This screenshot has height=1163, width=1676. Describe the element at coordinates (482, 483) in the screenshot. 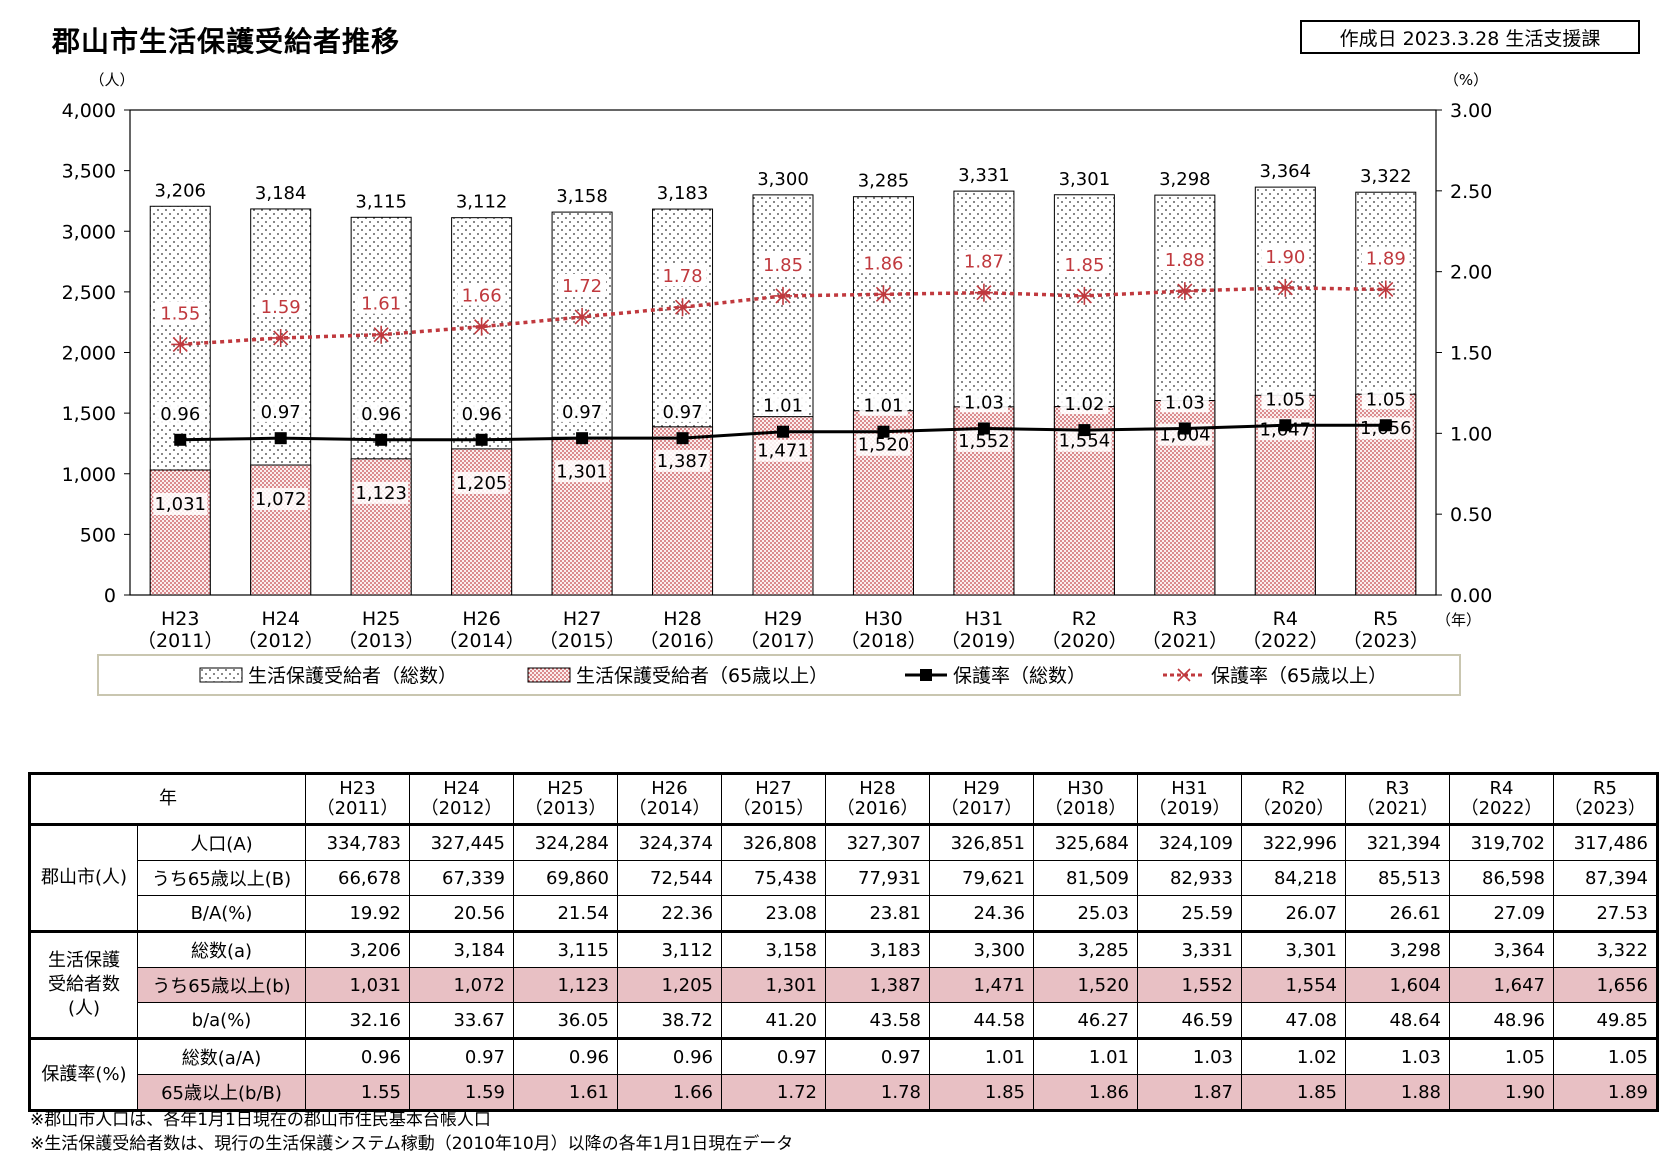

I see `bar-senior-label: 1,205` at that location.